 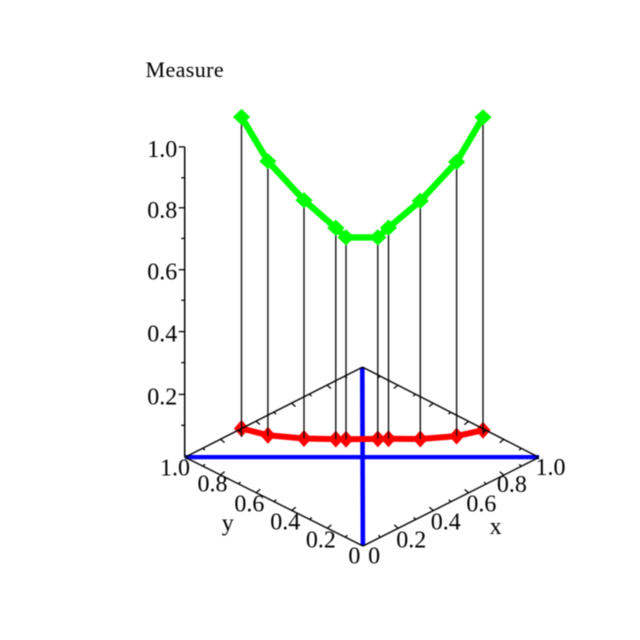 What do you see at coordinates (228, 524) in the screenshot?
I see `svg-text: y` at bounding box center [228, 524].